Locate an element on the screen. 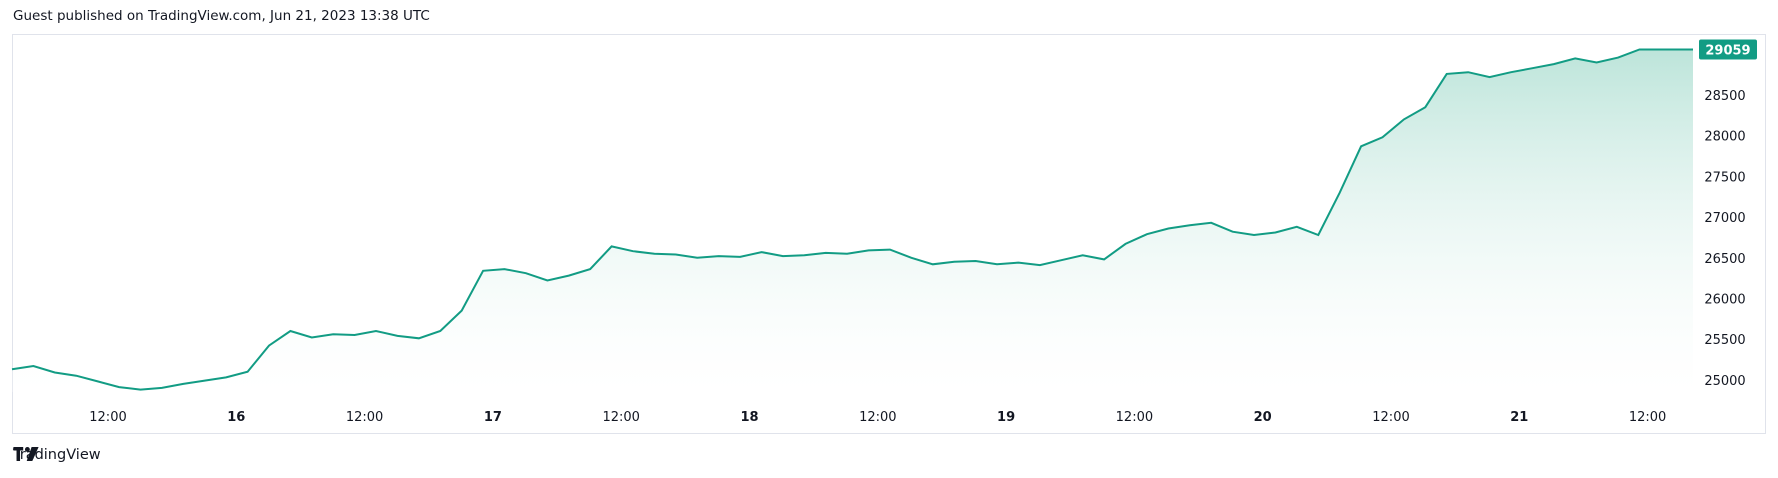  y-tick-label: 25500 is located at coordinates (1724, 340).